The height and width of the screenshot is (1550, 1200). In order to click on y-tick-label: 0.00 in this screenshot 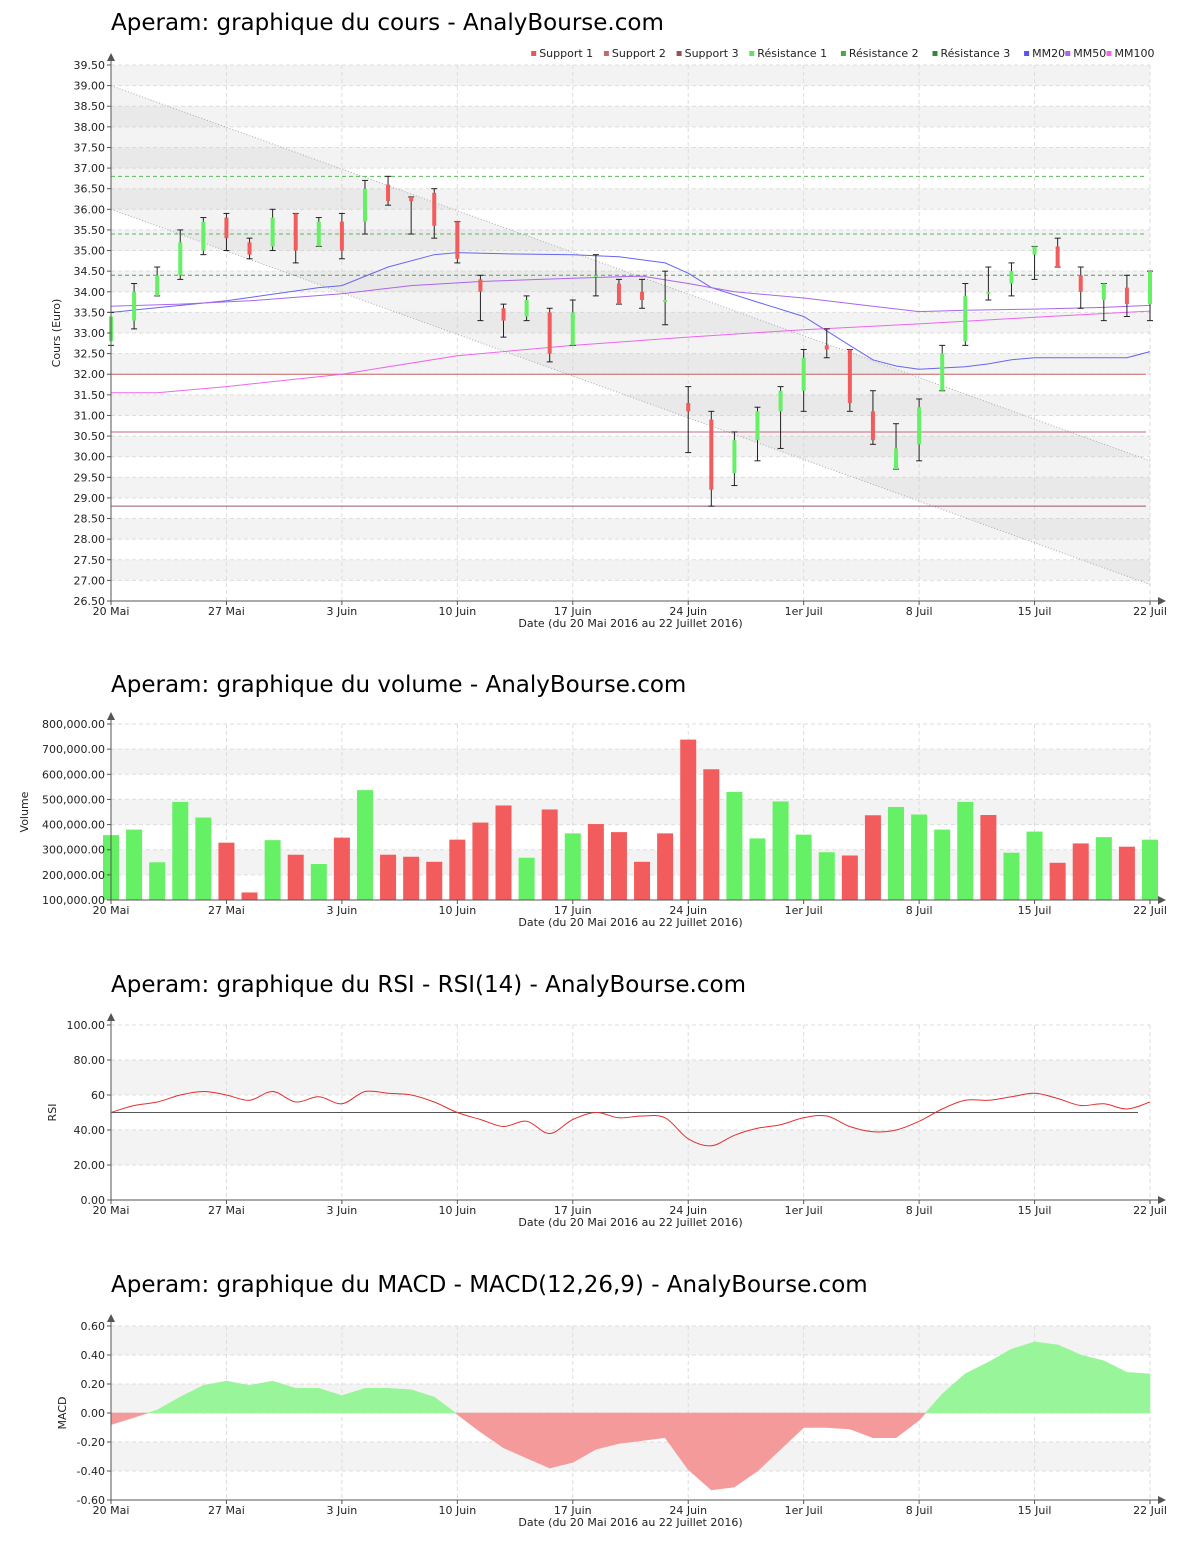, I will do `click(93, 1413)`.